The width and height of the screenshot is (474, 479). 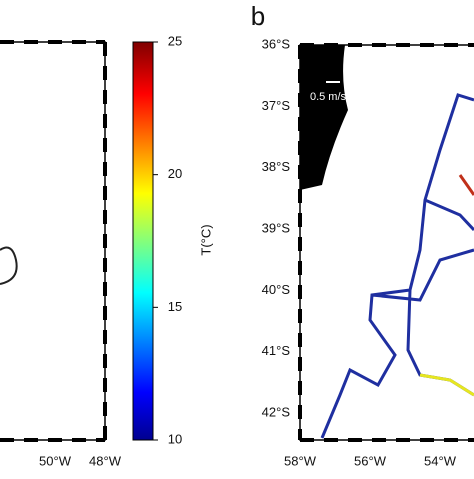 What do you see at coordinates (328, 97) in the screenshot?
I see `scale-label: 0.5 m/s` at bounding box center [328, 97].